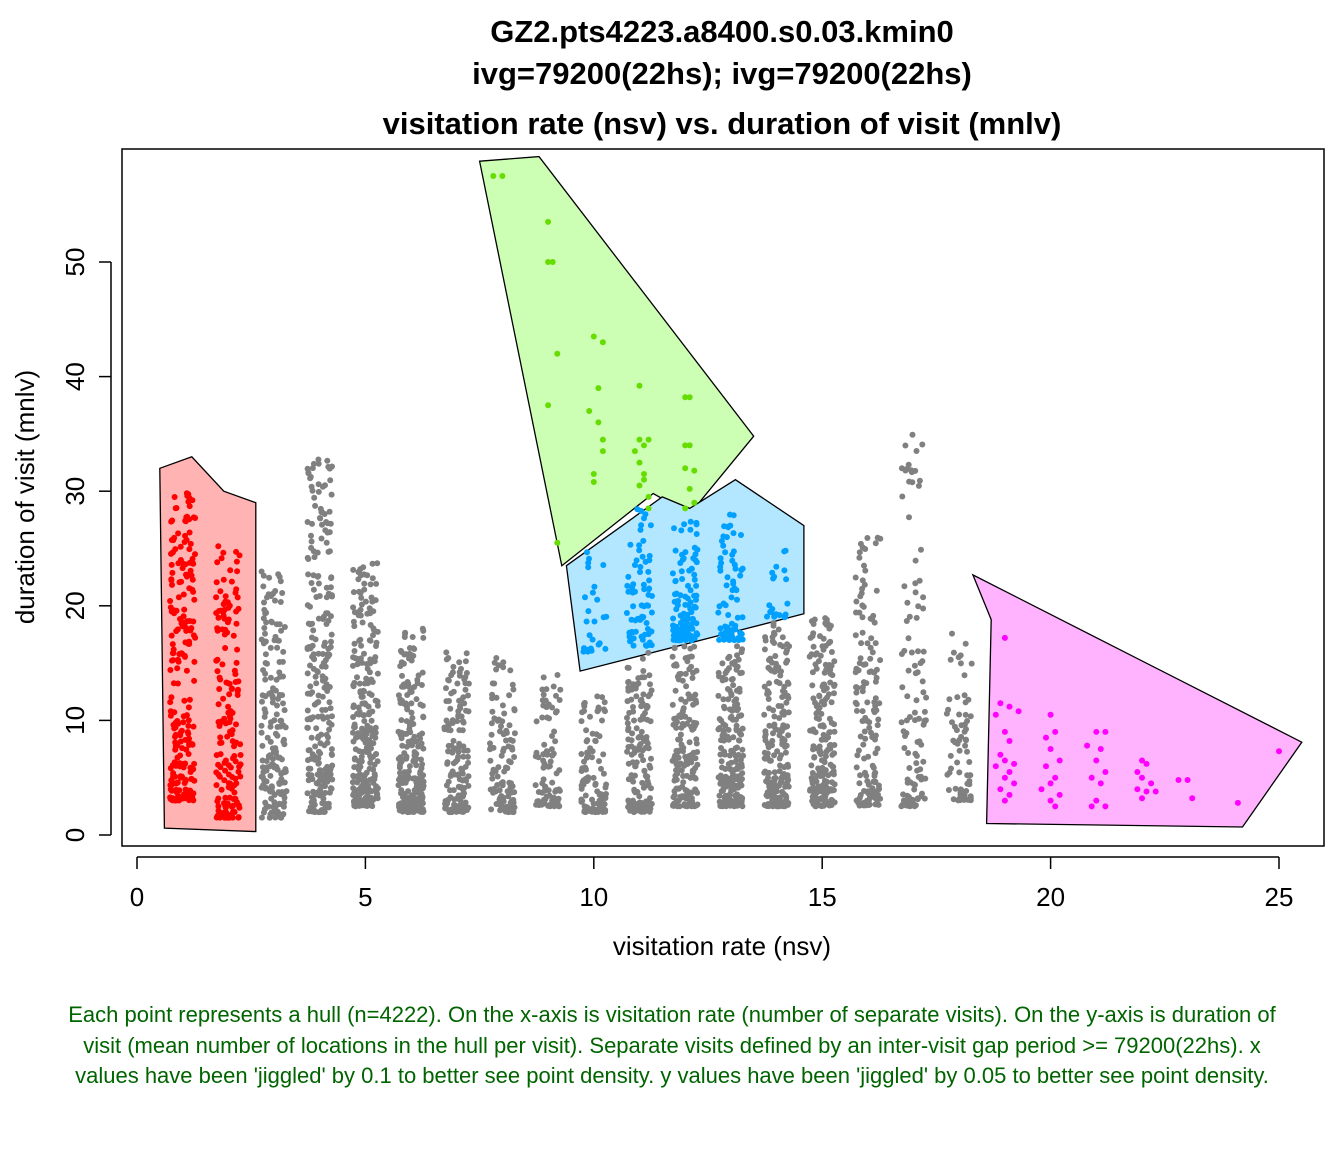 This screenshot has width=1344, height=1152. Describe the element at coordinates (75, 491) in the screenshot. I see `y-tick-label: 30` at that location.